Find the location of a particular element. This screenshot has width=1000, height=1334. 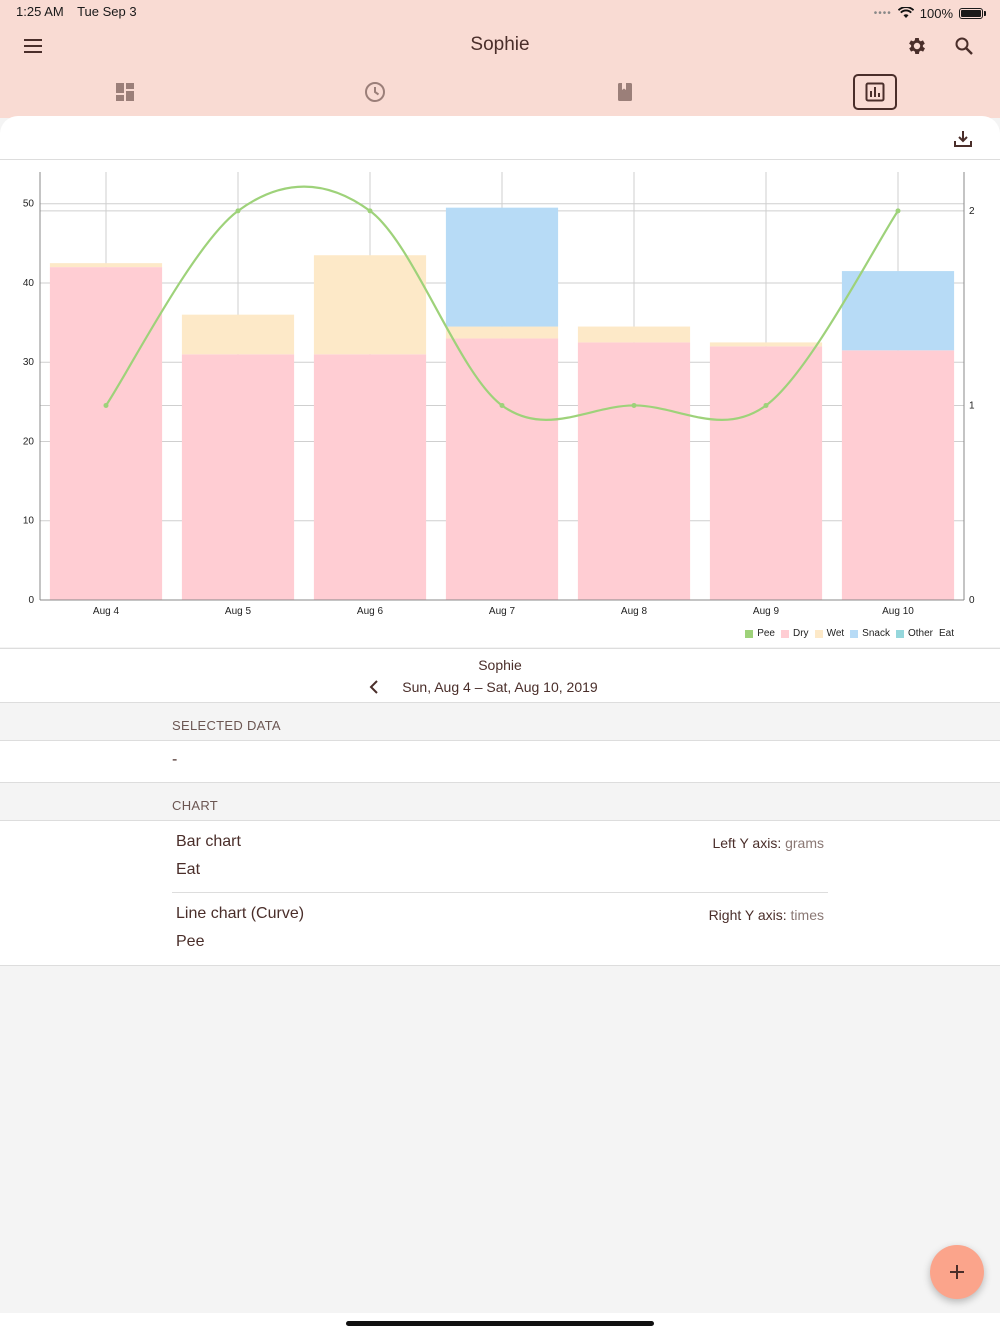

tab-history is located at coordinates (375, 92).